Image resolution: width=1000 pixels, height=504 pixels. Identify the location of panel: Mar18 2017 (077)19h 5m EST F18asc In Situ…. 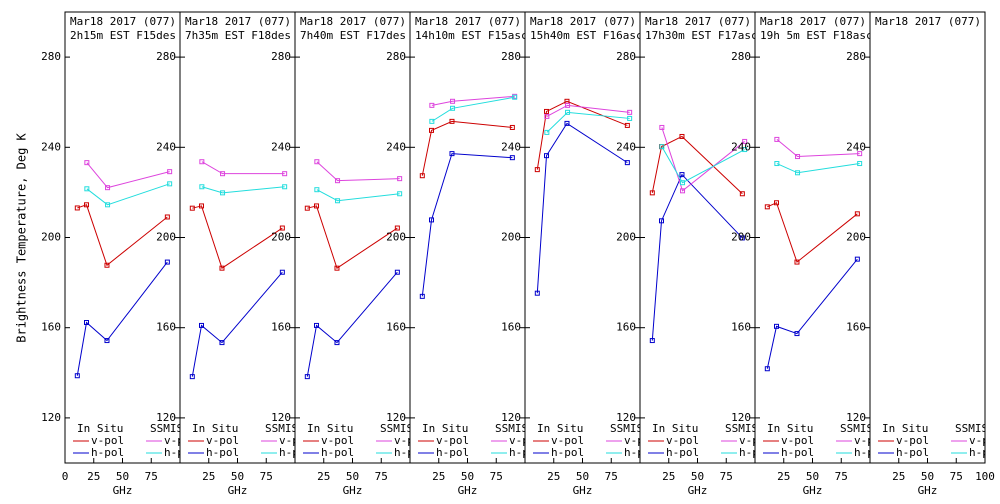
(823, 237).